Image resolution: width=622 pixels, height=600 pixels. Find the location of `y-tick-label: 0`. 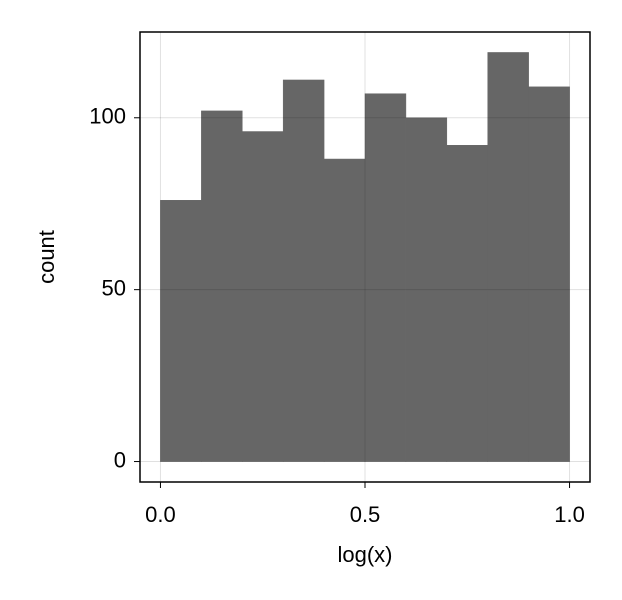

y-tick-label: 0 is located at coordinates (120, 459).